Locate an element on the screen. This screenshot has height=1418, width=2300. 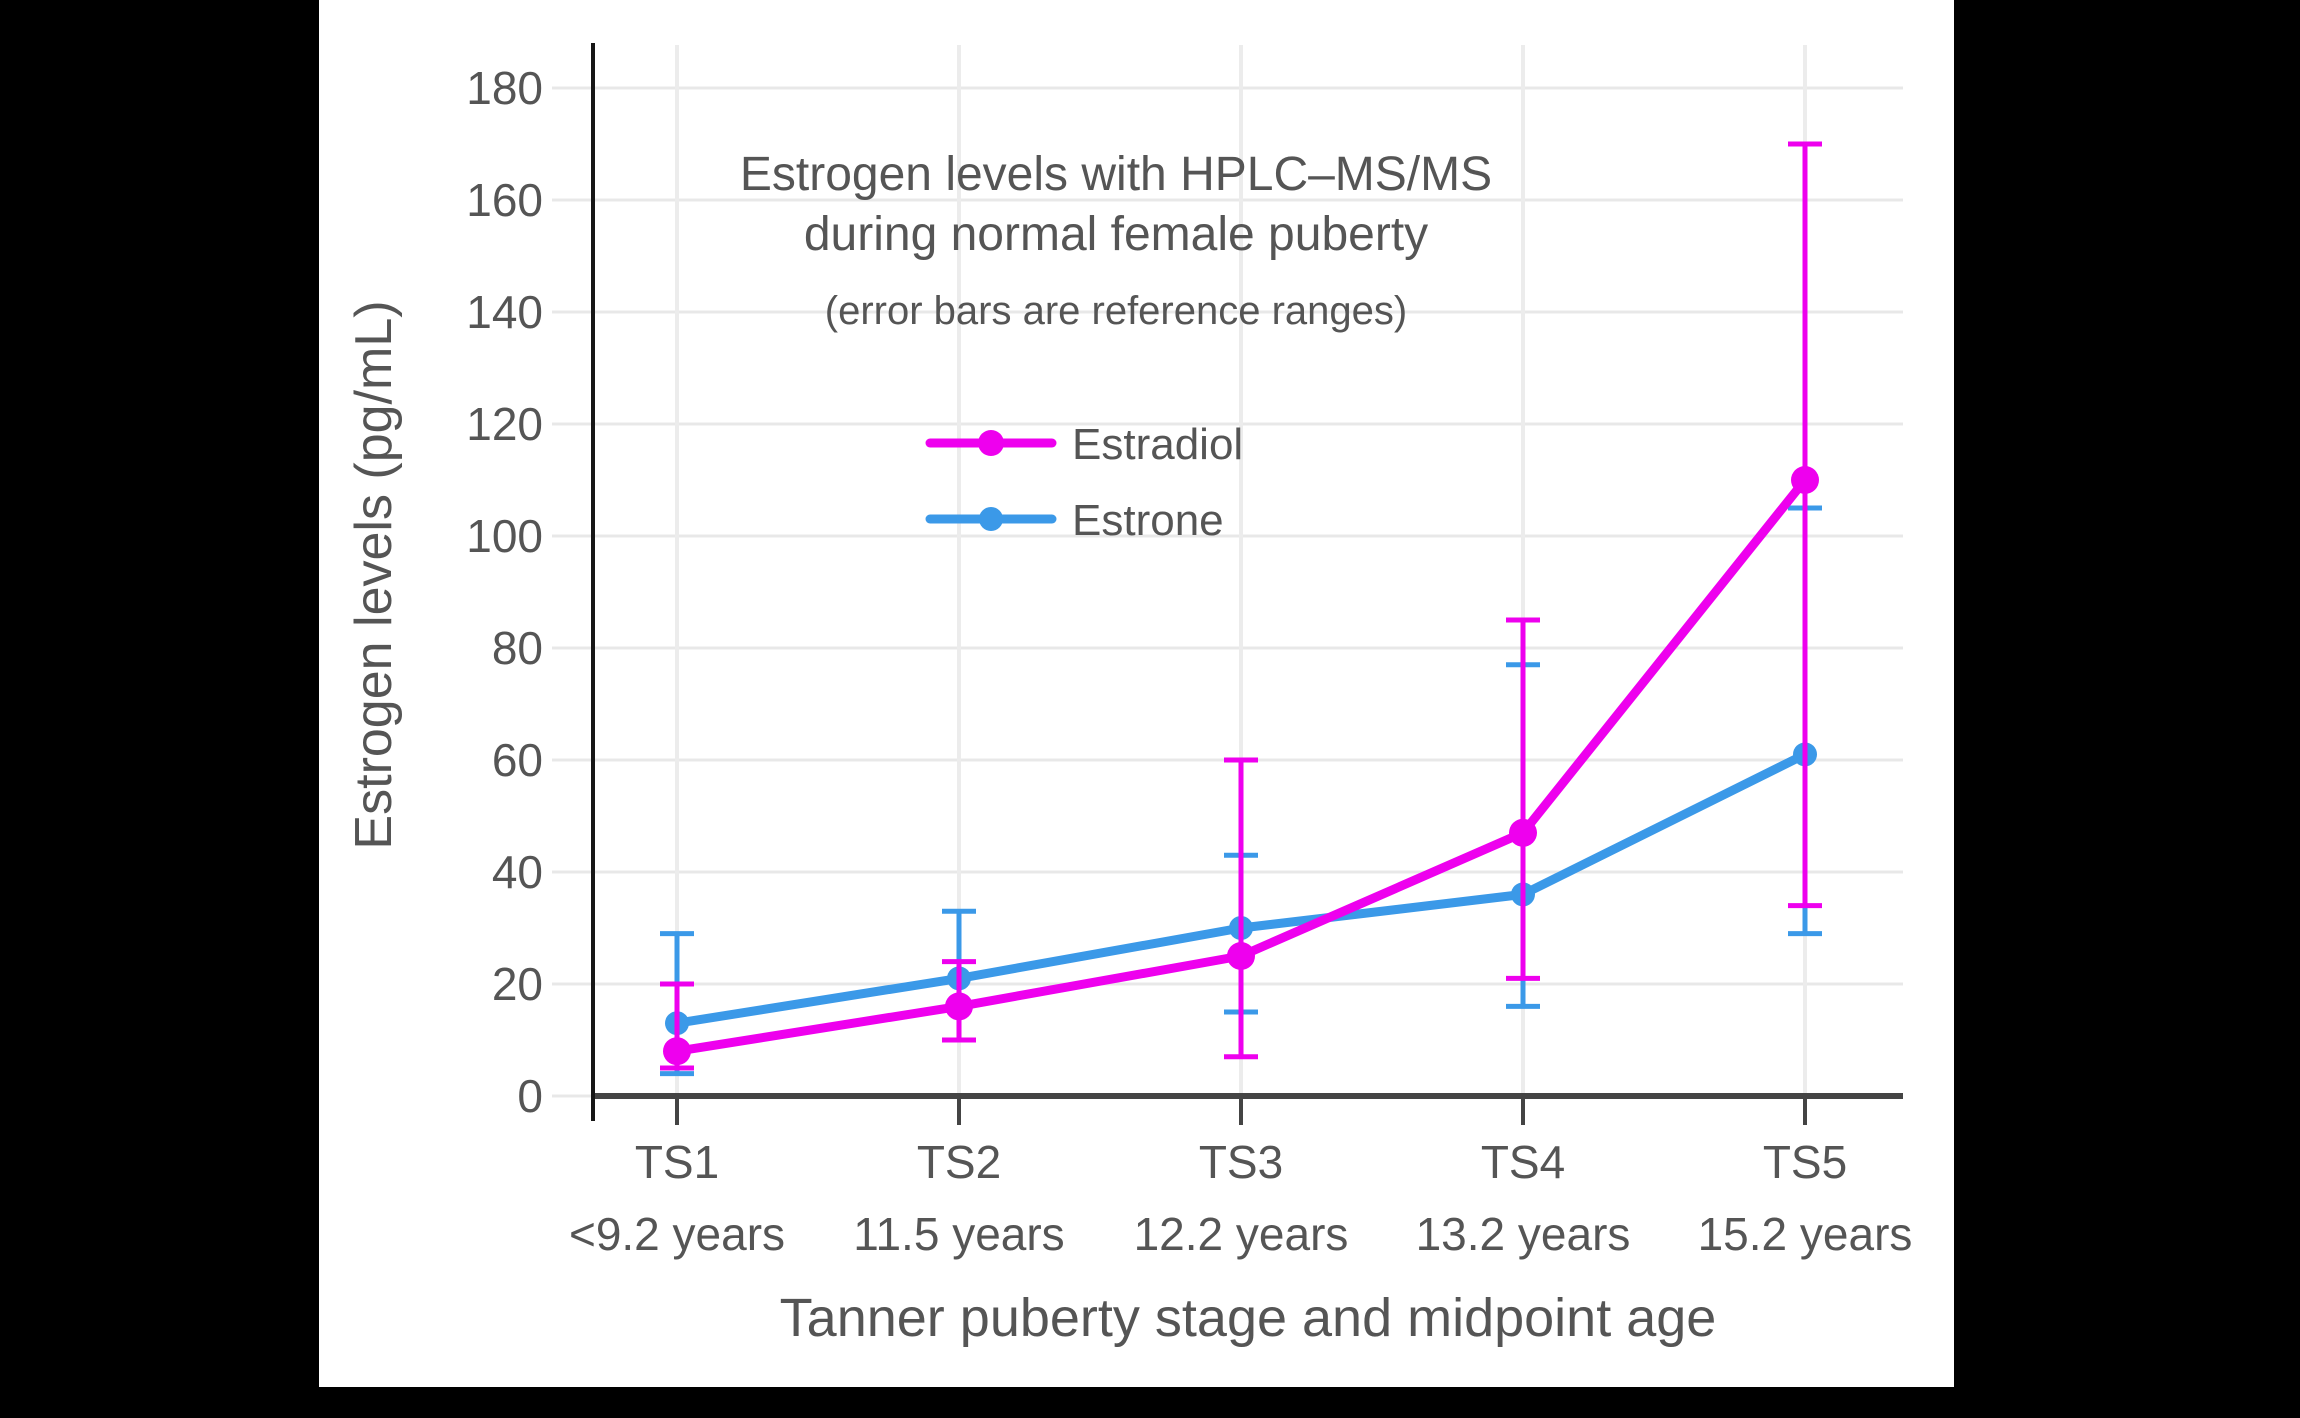
legend-item-estrone: Estrone is located at coordinates (1074, 520).